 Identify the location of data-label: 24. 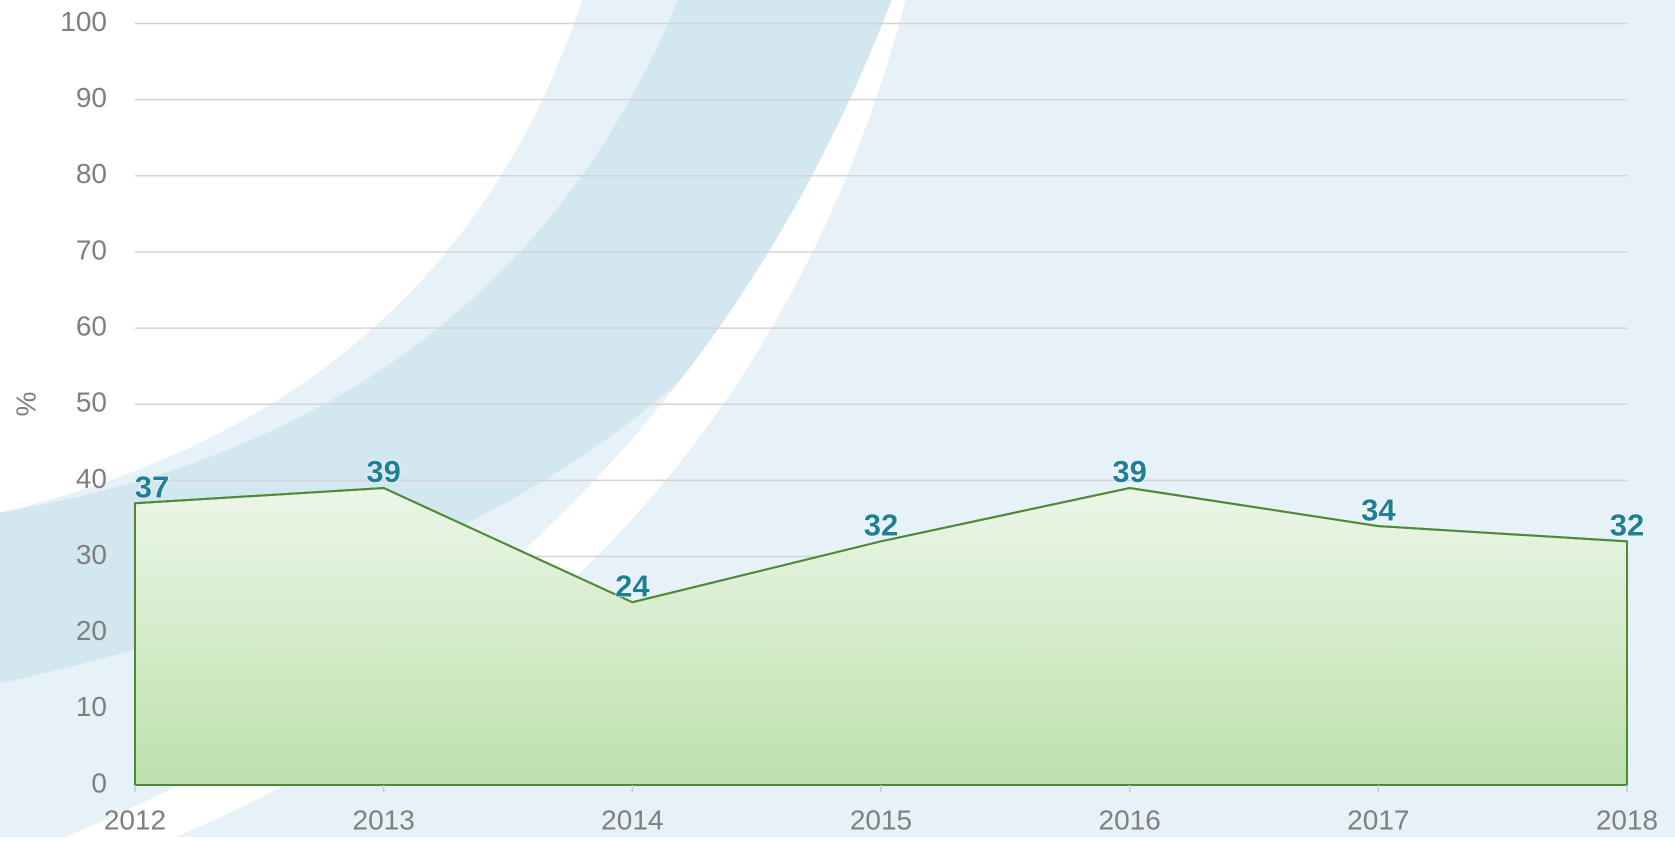
(632, 585).